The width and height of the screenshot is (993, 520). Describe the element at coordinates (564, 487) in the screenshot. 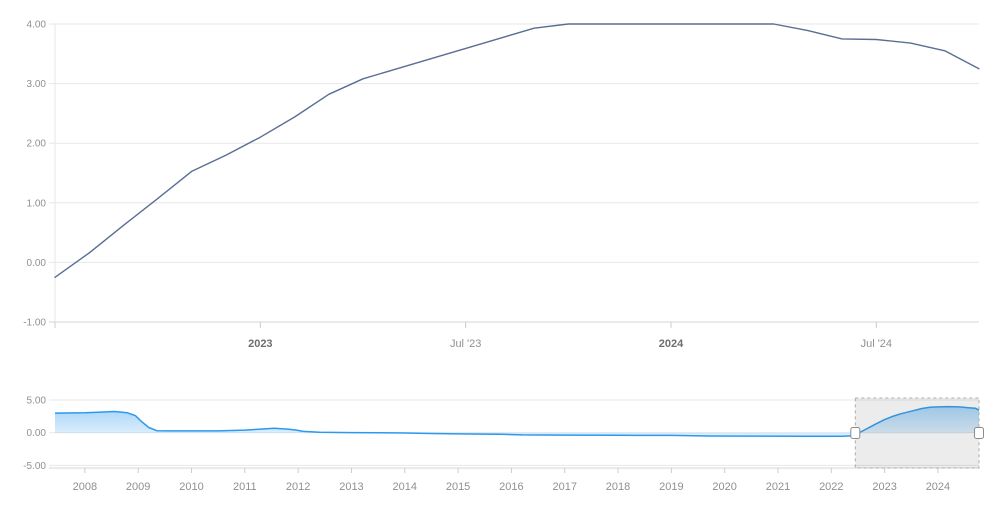

I see `nav-x-axis-label: 2017` at that location.